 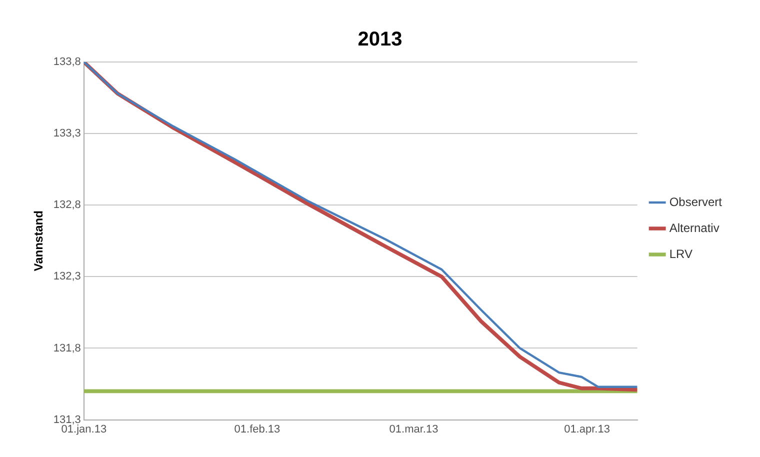 I want to click on x-tick-label: 01.feb.13, so click(x=257, y=429).